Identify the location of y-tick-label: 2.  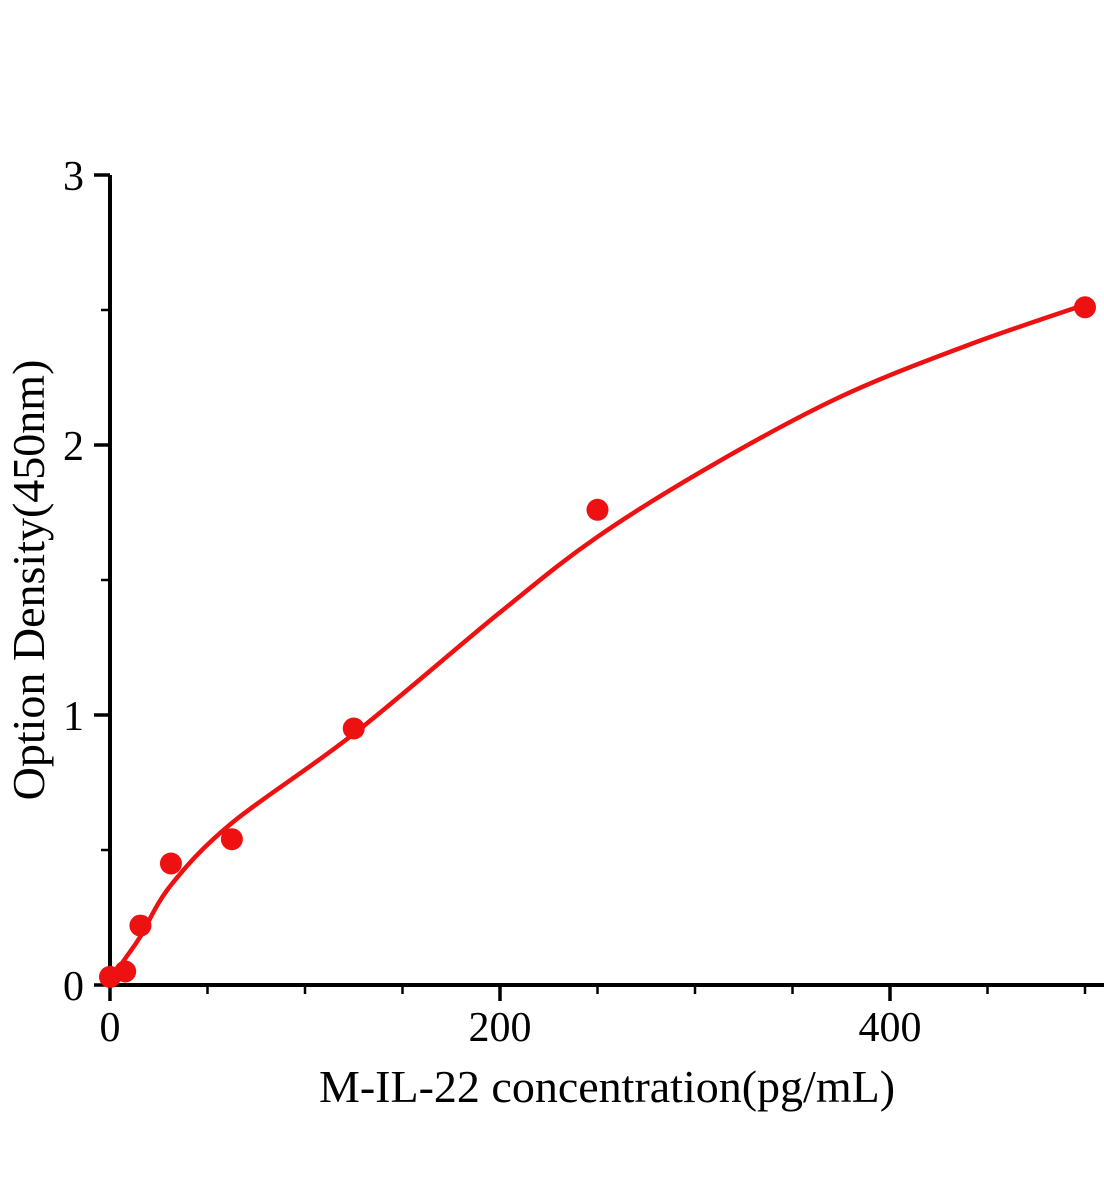
(73, 447).